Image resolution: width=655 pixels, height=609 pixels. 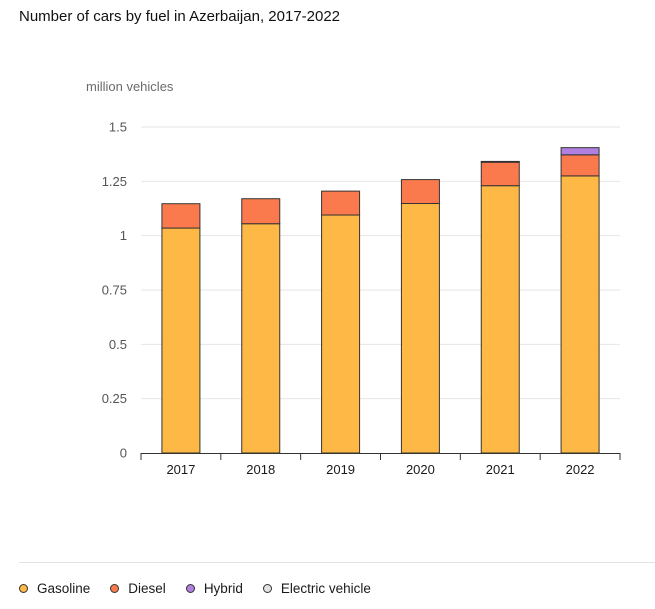 I want to click on y-tick-label: 1.25, so click(x=114, y=181).